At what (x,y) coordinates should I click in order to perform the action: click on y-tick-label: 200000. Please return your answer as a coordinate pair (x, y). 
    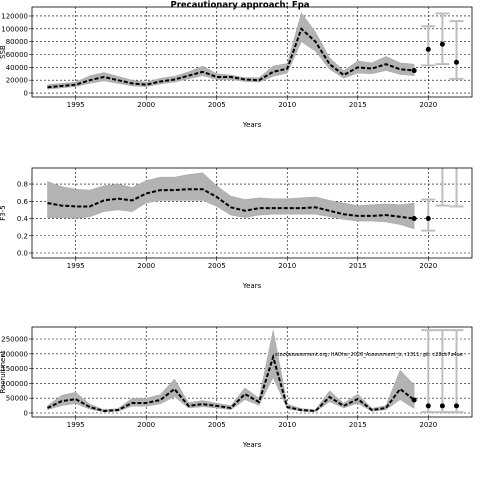
    Looking at the image, I should click on (14, 354).